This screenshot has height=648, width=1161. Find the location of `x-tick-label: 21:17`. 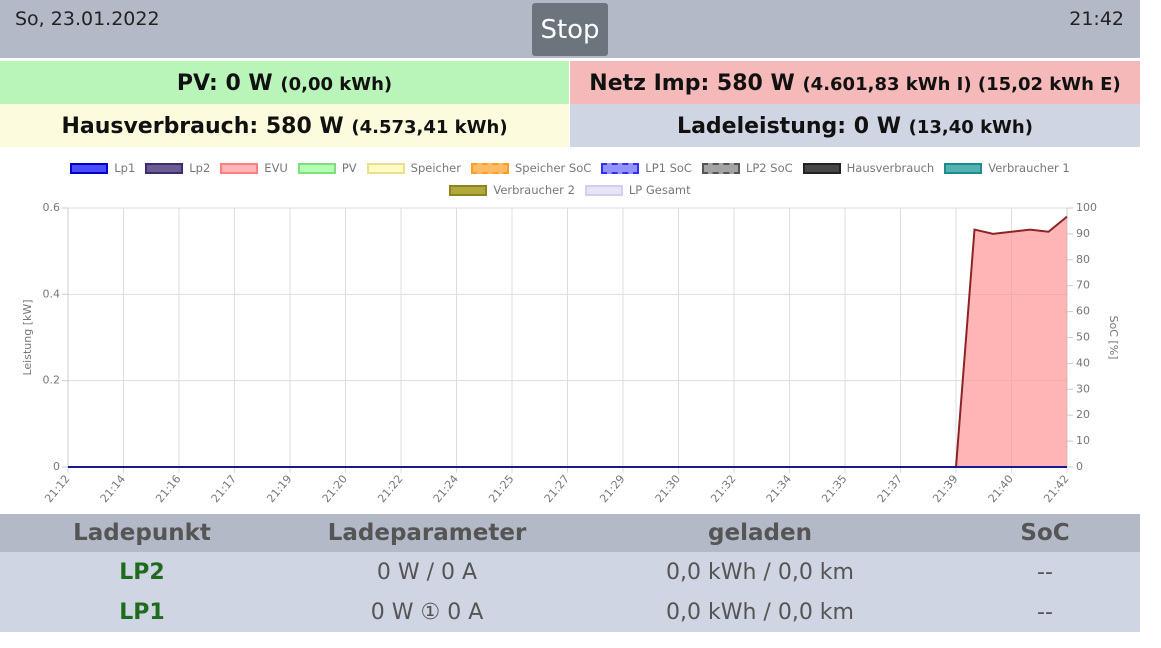

x-tick-label: 21:17 is located at coordinates (224, 489).